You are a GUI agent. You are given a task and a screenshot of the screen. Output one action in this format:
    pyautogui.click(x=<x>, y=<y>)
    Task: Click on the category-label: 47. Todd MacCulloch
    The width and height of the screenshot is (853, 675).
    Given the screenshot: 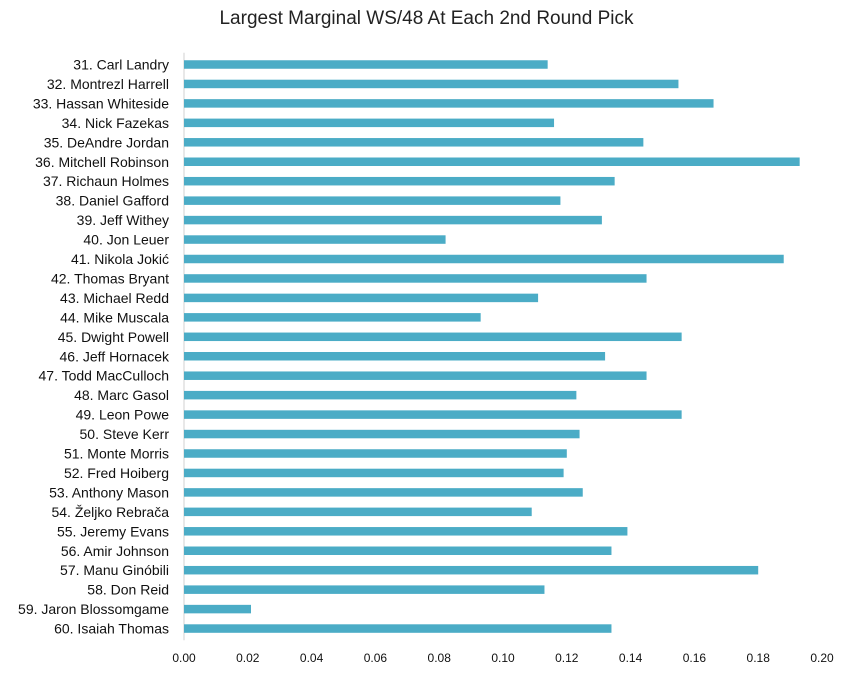 What is the action you would take?
    pyautogui.click(x=104, y=376)
    